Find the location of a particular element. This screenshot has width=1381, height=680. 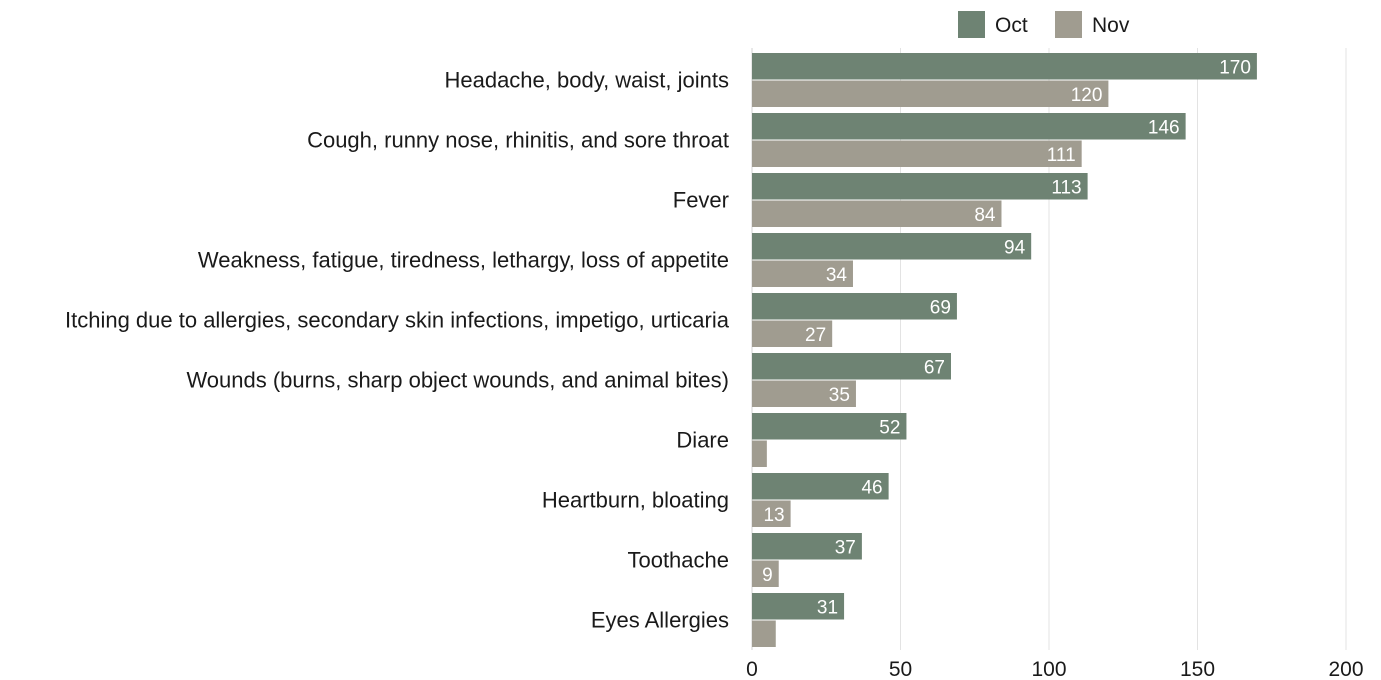

data-label: 52 is located at coordinates (889, 427).